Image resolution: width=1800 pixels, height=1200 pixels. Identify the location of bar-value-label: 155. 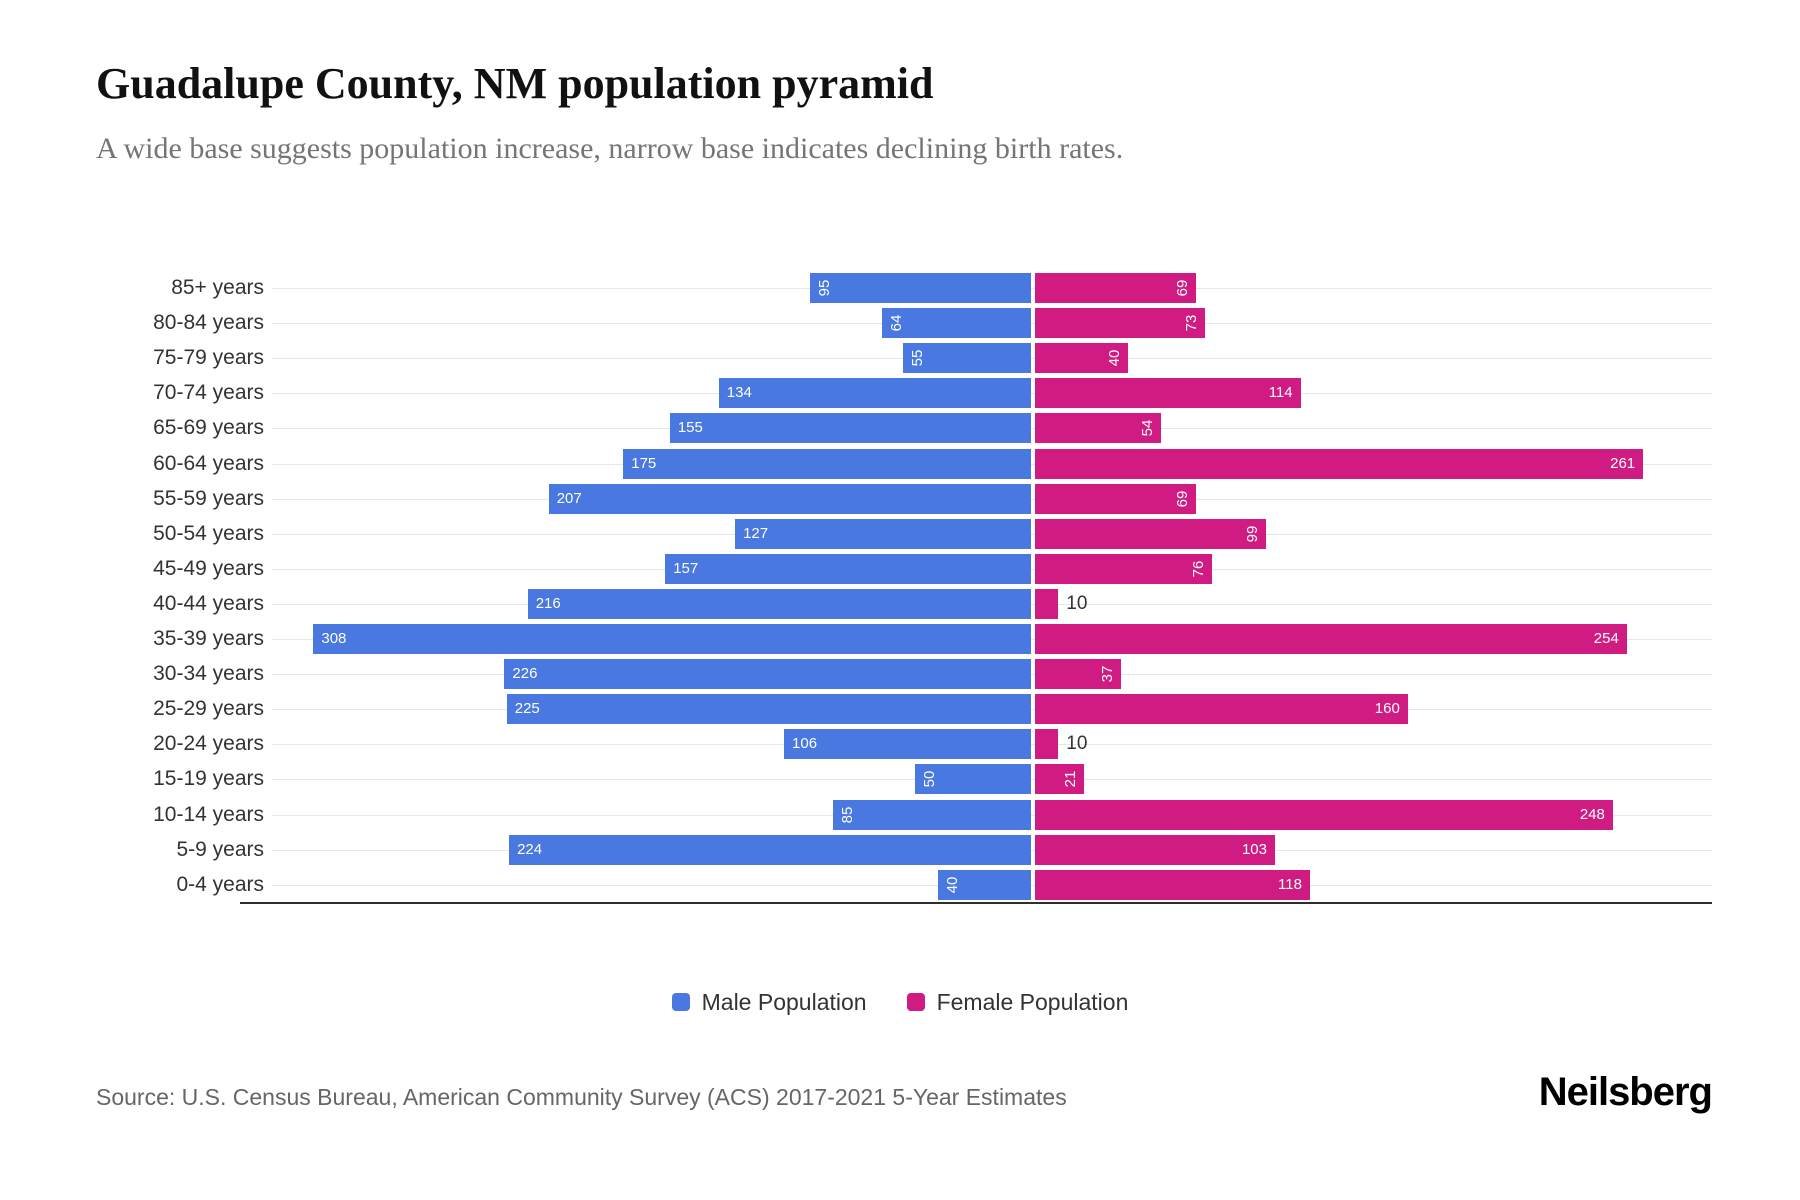
(690, 428).